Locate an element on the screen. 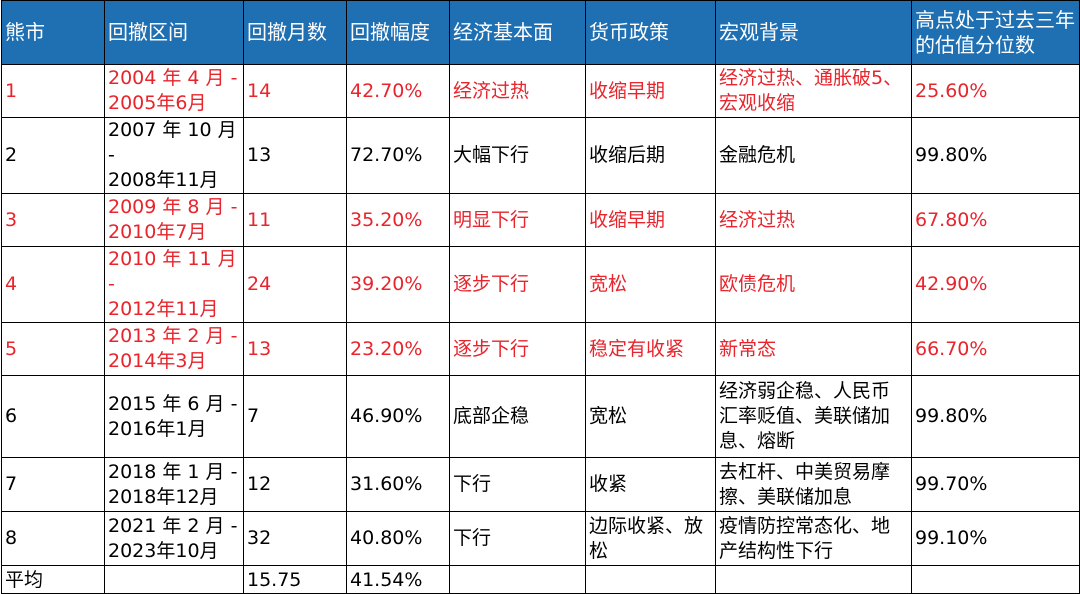 This screenshot has width=1080, height=594. cell-months: 14 is located at coordinates (295, 91).